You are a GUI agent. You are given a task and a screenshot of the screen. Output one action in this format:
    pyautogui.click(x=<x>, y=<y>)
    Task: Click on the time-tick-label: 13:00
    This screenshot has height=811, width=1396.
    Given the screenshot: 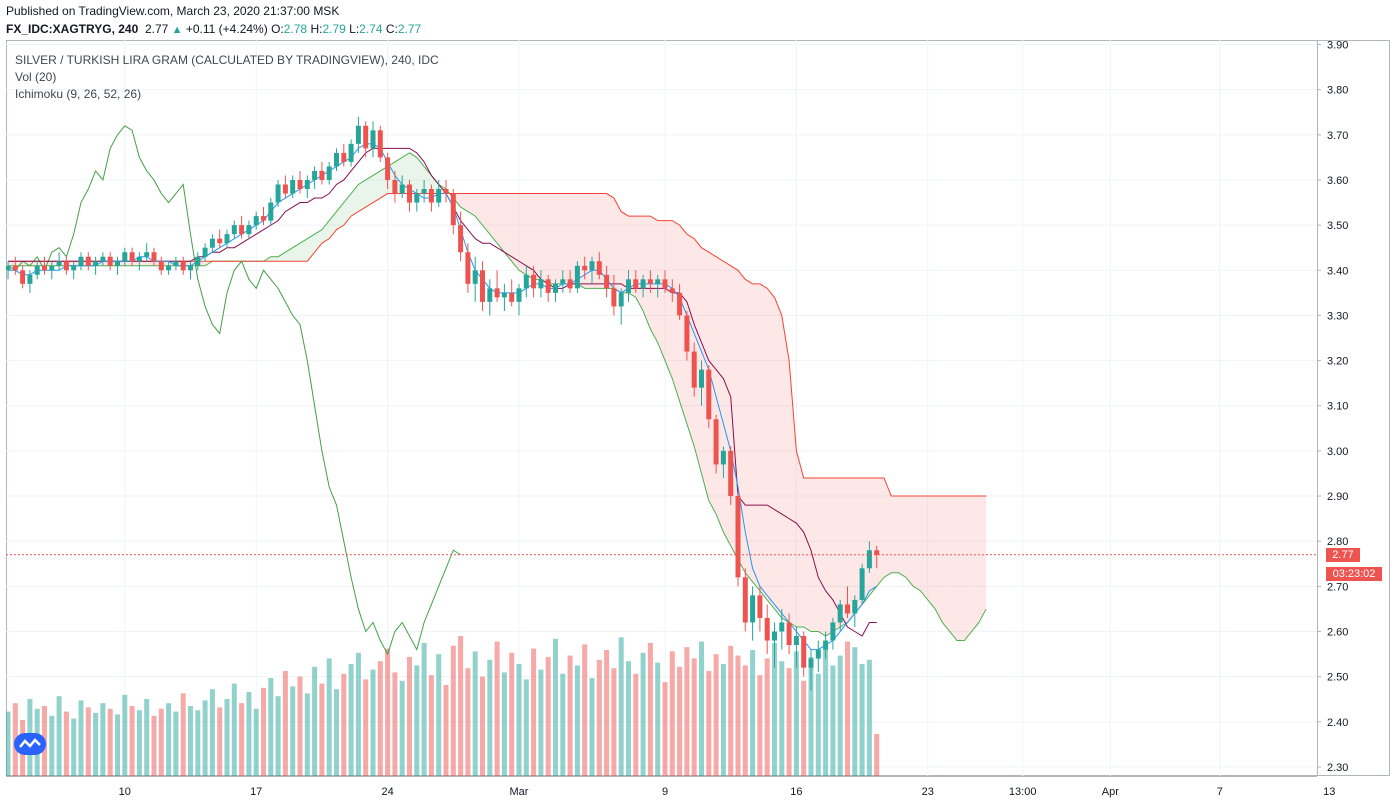 What is the action you would take?
    pyautogui.click(x=1023, y=792)
    